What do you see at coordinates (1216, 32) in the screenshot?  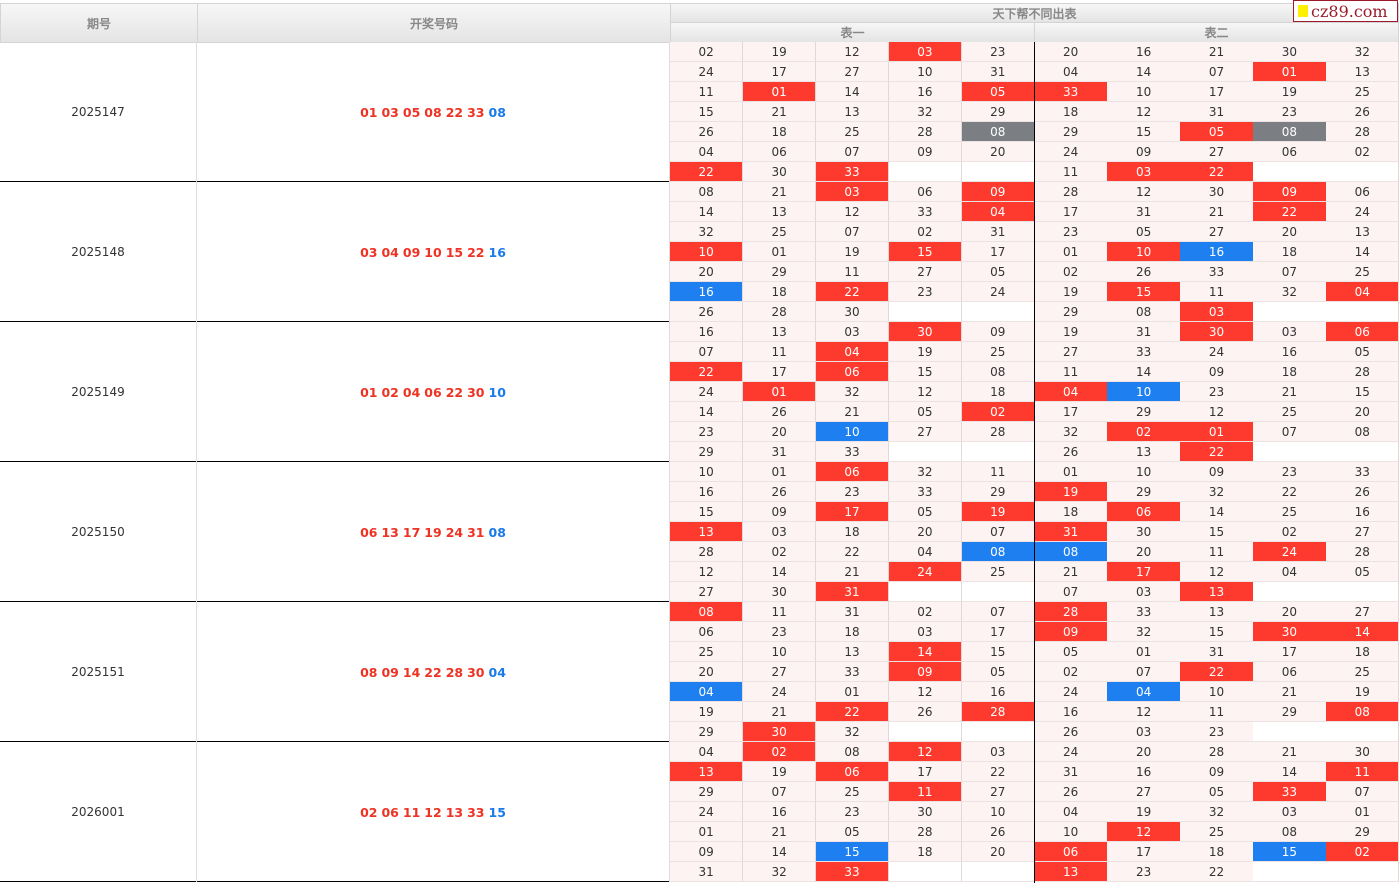 I see `header-table2: 表二` at bounding box center [1216, 32].